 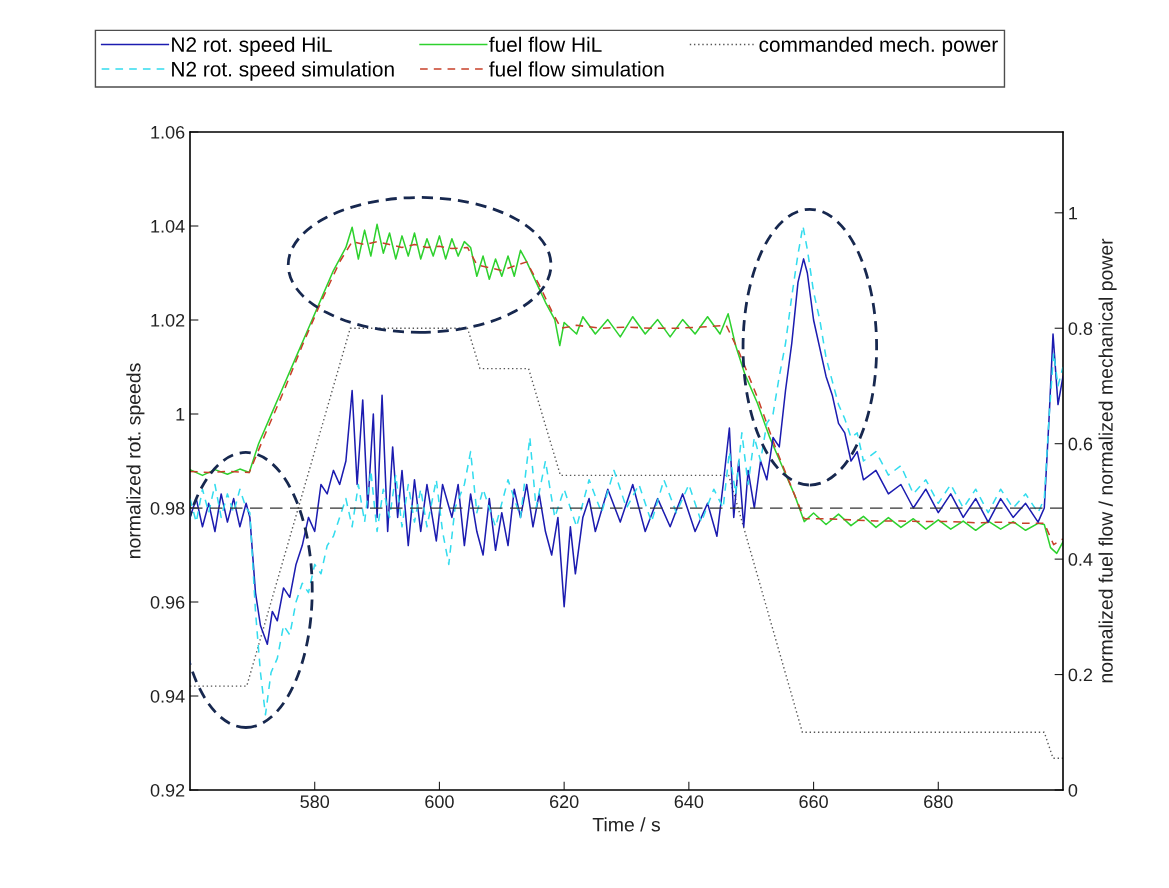 What do you see at coordinates (168, 226) in the screenshot?
I see `y-tick-label: 1.04` at bounding box center [168, 226].